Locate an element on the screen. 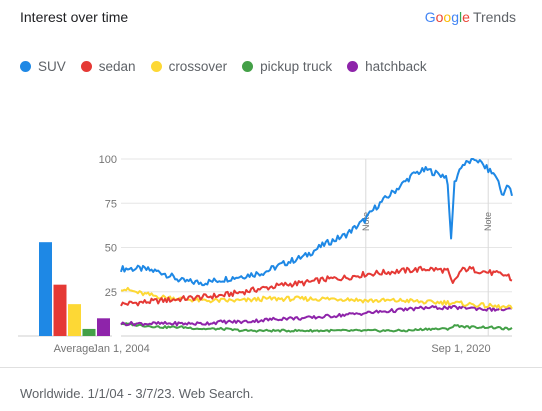 This screenshot has width=542, height=411. footer-text: Worldwide. 1/1/04 - 3/7/23. Web Search. is located at coordinates (137, 393).